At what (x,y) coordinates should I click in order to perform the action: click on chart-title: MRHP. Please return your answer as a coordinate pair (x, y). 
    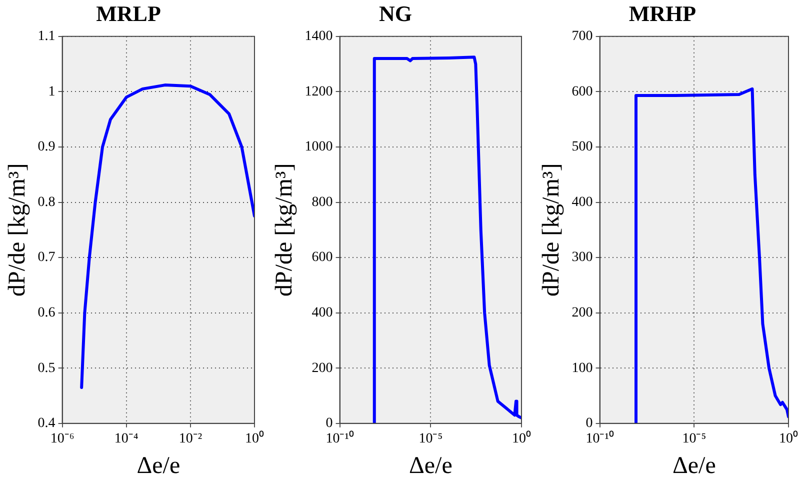
    Looking at the image, I should click on (662, 13).